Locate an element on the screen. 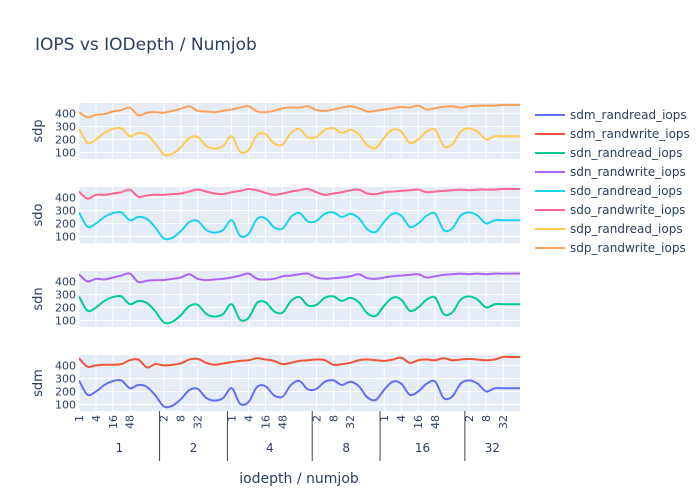 Image resolution: width=700 pixels, height=504 pixels. legend-item-sdo_randread_iops: sdo_randread_iops is located at coordinates (608, 191).